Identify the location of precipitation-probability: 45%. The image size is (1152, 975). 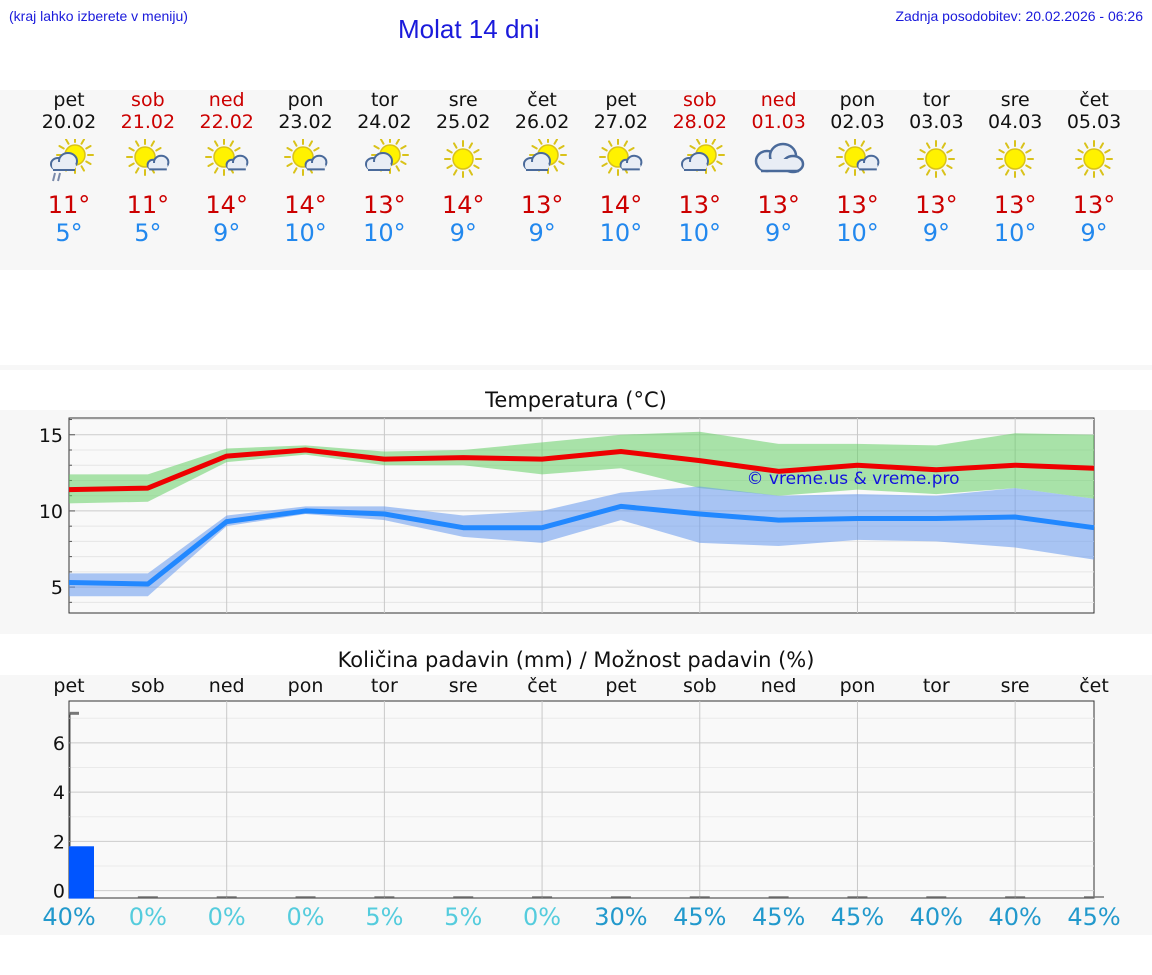
(778, 917).